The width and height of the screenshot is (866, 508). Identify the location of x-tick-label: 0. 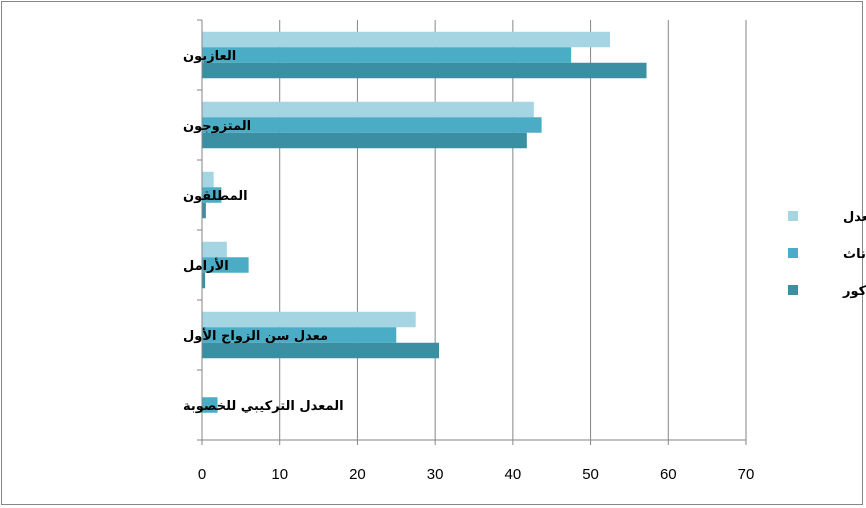
(202, 474).